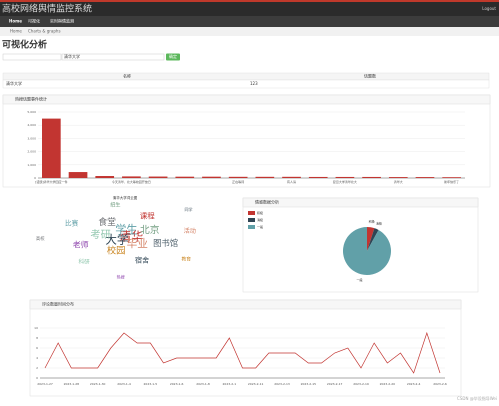 This screenshot has width=499, height=406. Describe the element at coordinates (125, 197) in the screenshot. I see `wordcloud-title: 清华大学词云图` at that location.